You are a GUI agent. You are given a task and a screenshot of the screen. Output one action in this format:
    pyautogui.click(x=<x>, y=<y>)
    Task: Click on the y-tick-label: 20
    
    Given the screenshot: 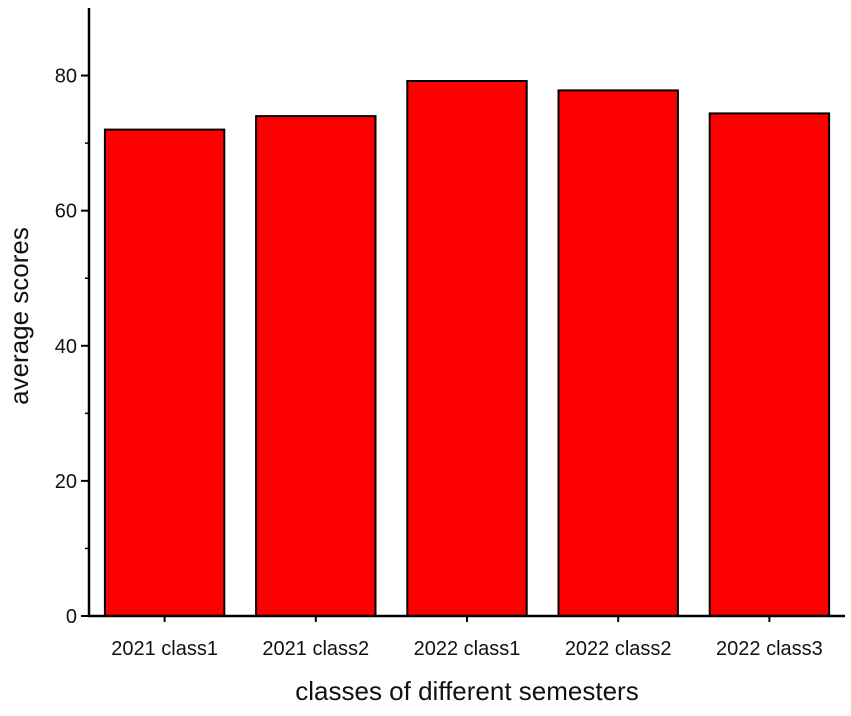 What is the action you would take?
    pyautogui.click(x=66, y=482)
    